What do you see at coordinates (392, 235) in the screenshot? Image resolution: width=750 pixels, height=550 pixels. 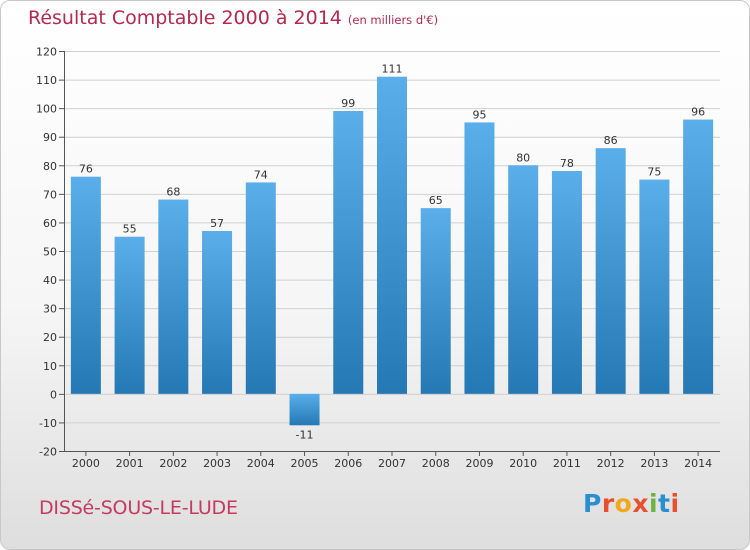 I see `bar-2007` at bounding box center [392, 235].